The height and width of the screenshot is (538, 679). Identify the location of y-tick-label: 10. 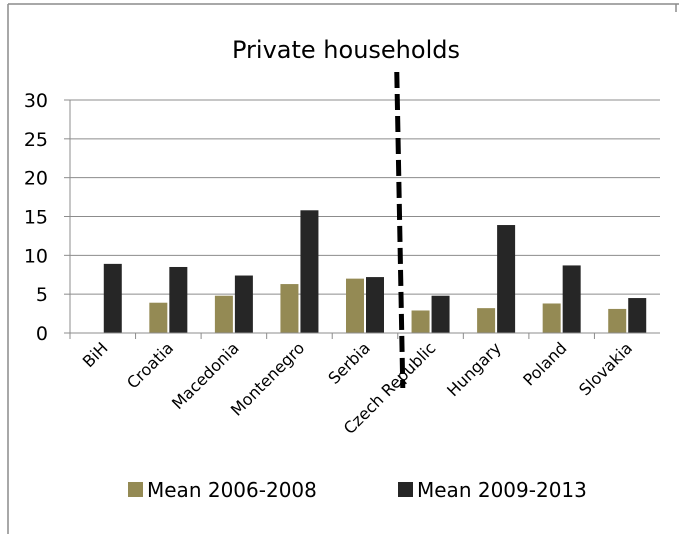
(36, 256).